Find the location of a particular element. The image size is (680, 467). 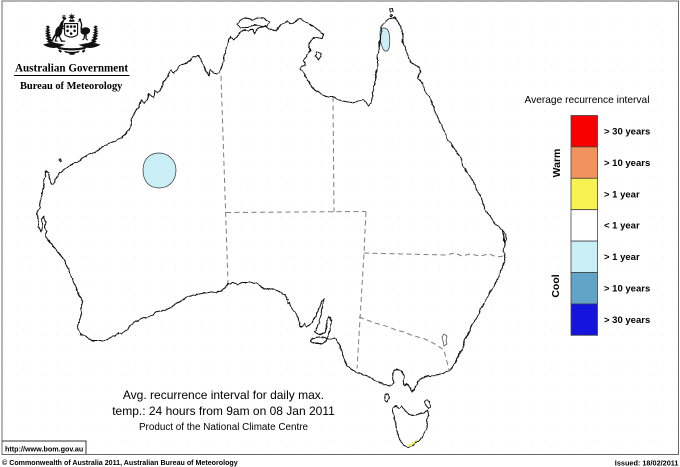

svg-text:Product of the National Climat: Product of the National Climate Centre is located at coordinates (224, 427).